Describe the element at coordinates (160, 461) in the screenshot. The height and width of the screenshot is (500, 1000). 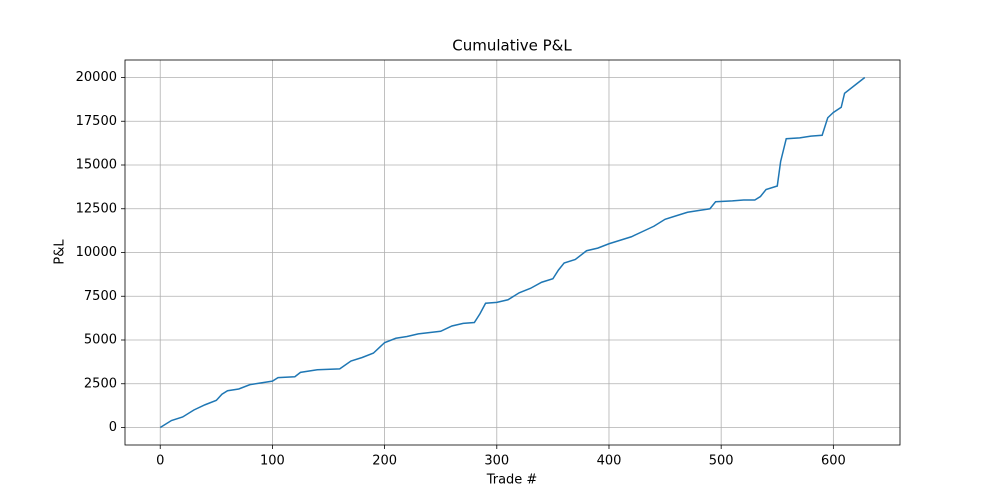
I see `x-tick-label: 0` at that location.